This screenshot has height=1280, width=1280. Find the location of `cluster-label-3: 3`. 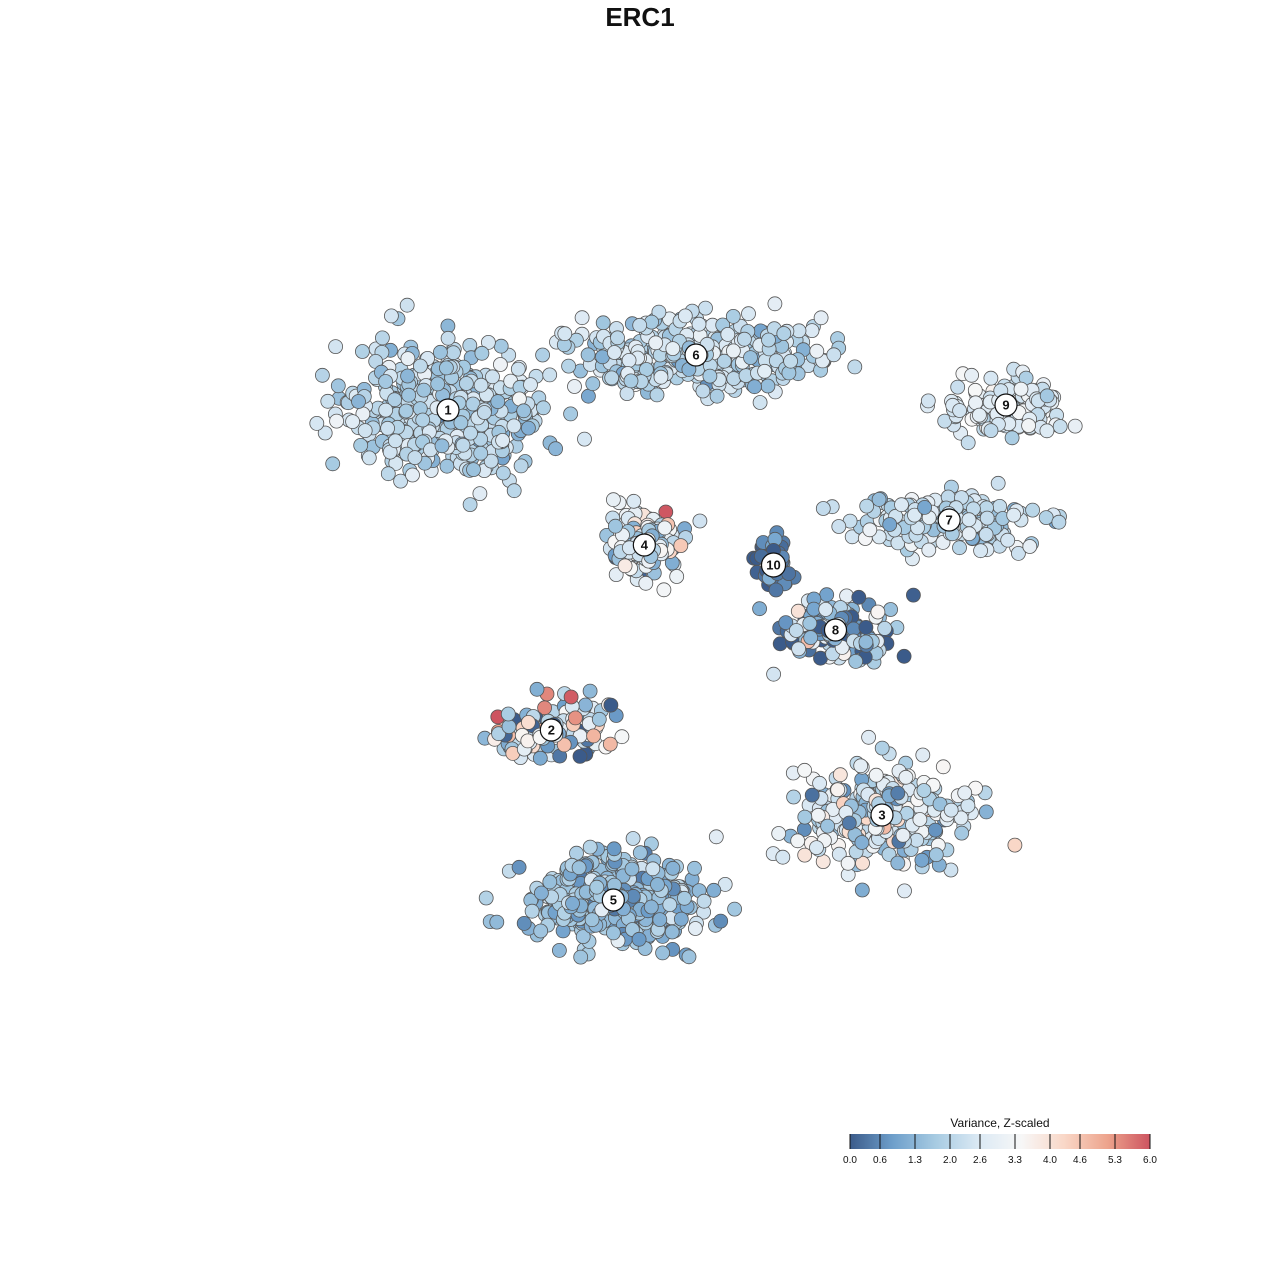

cluster-label-3: 3 is located at coordinates (882, 815).